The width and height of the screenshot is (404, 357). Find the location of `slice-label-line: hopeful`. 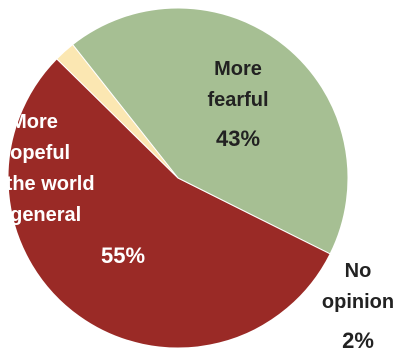

slice-label-line: hopeful is located at coordinates (35, 153).